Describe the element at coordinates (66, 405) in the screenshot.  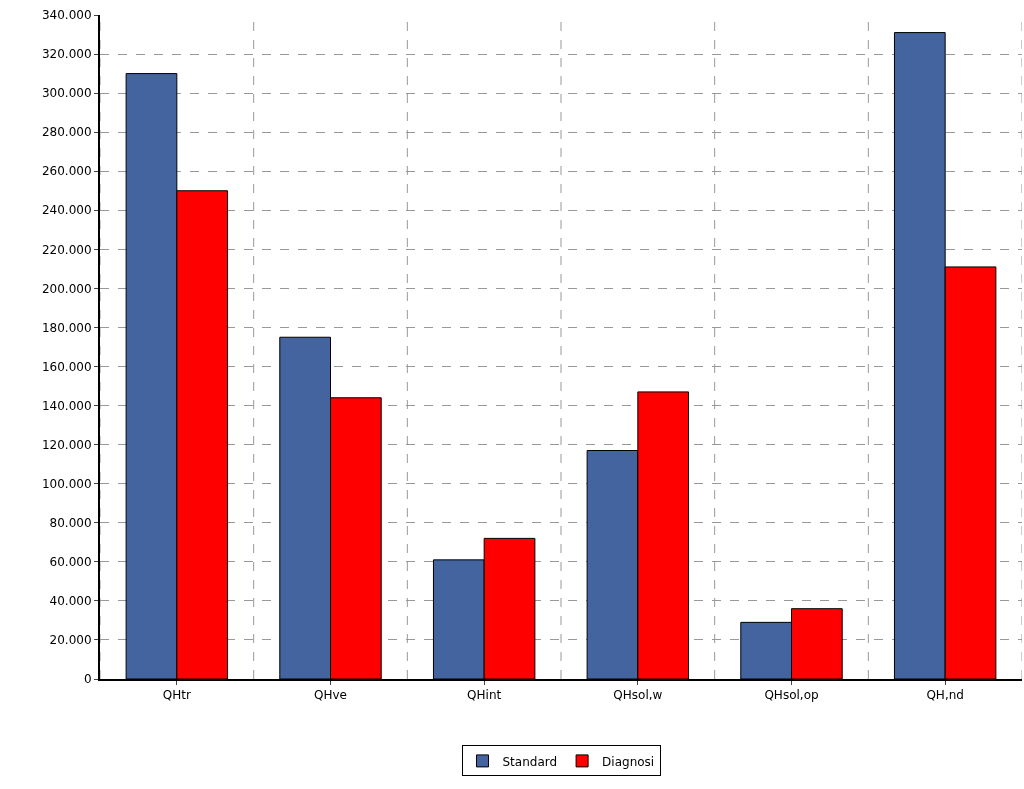
I see `y-tick-label: 140.000` at that location.